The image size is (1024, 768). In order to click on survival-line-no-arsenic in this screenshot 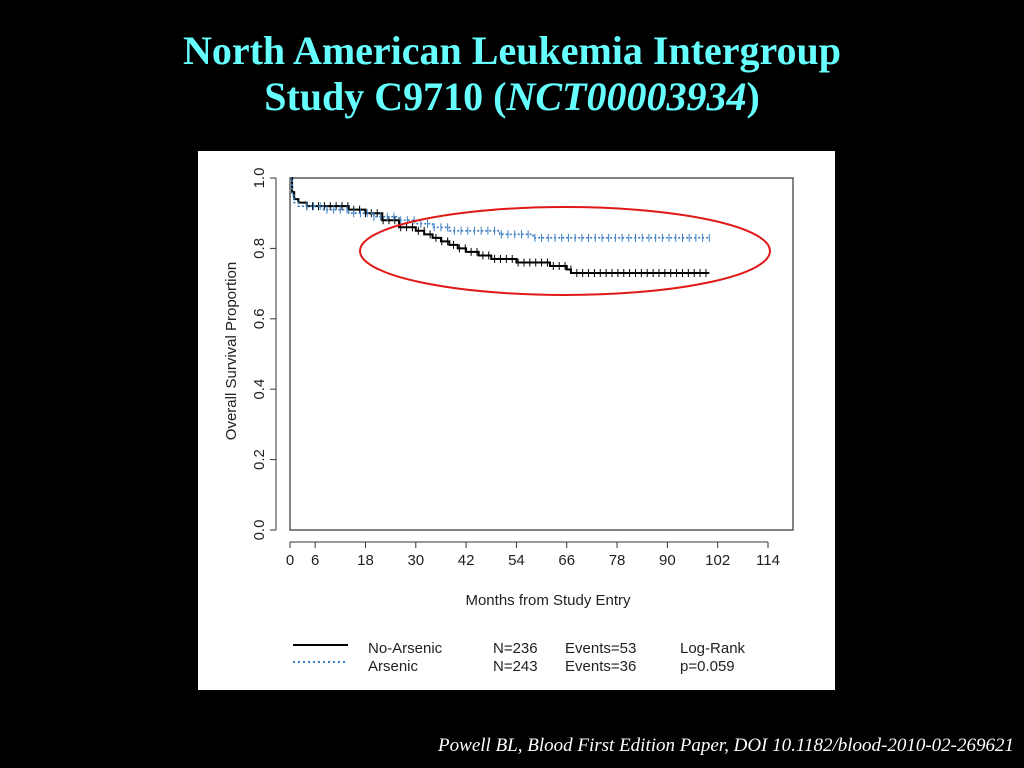, I will do `click(500, 226)`.